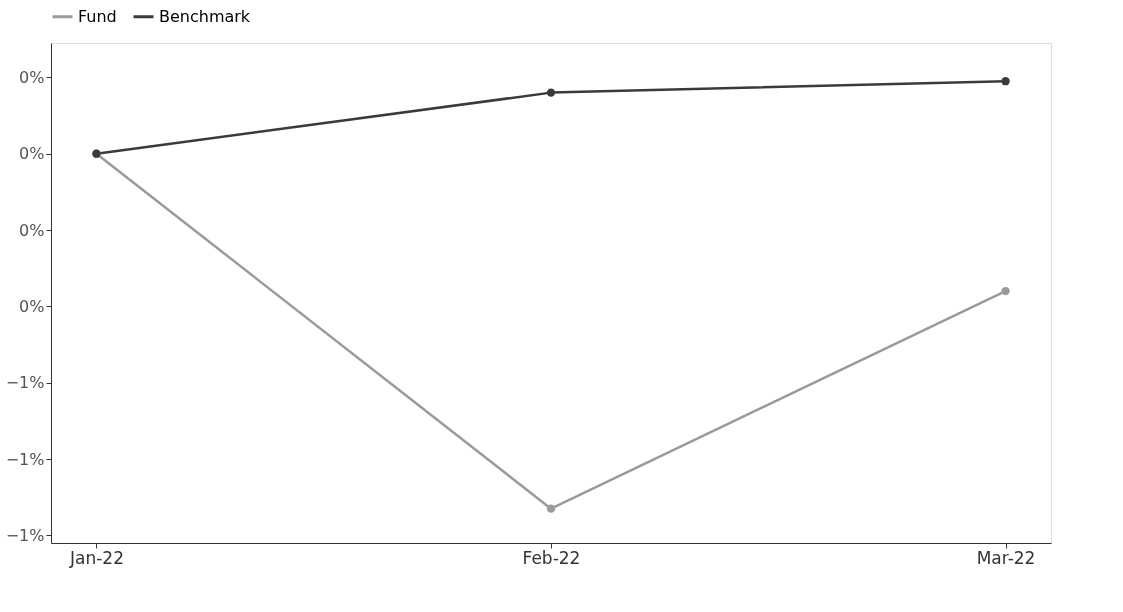 This screenshot has width=1123, height=612. What do you see at coordinates (551, 557) in the screenshot?
I see `x-tick-label: Feb-22` at bounding box center [551, 557].